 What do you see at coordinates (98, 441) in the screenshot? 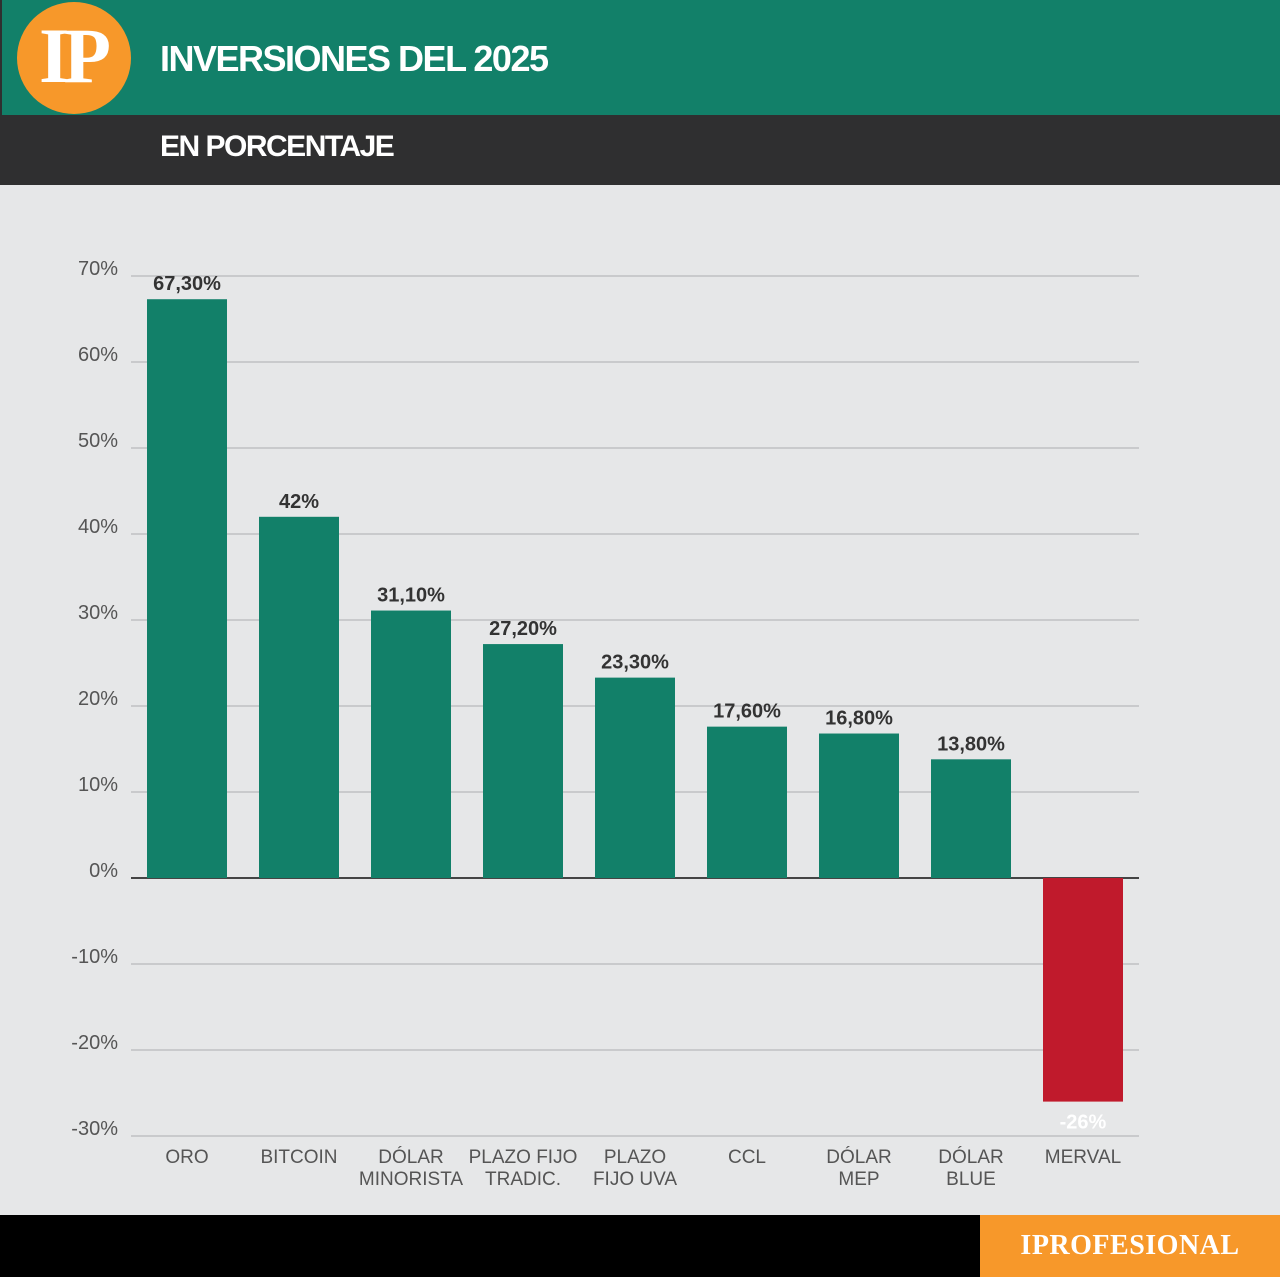
I see `y-tick-label: 50%` at bounding box center [98, 441].